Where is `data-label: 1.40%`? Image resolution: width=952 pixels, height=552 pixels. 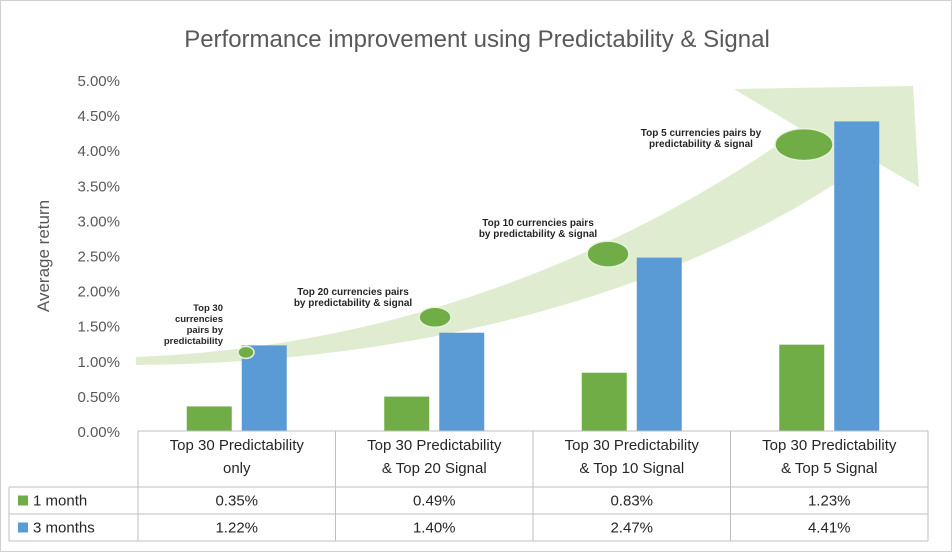 data-label: 1.40% is located at coordinates (434, 528).